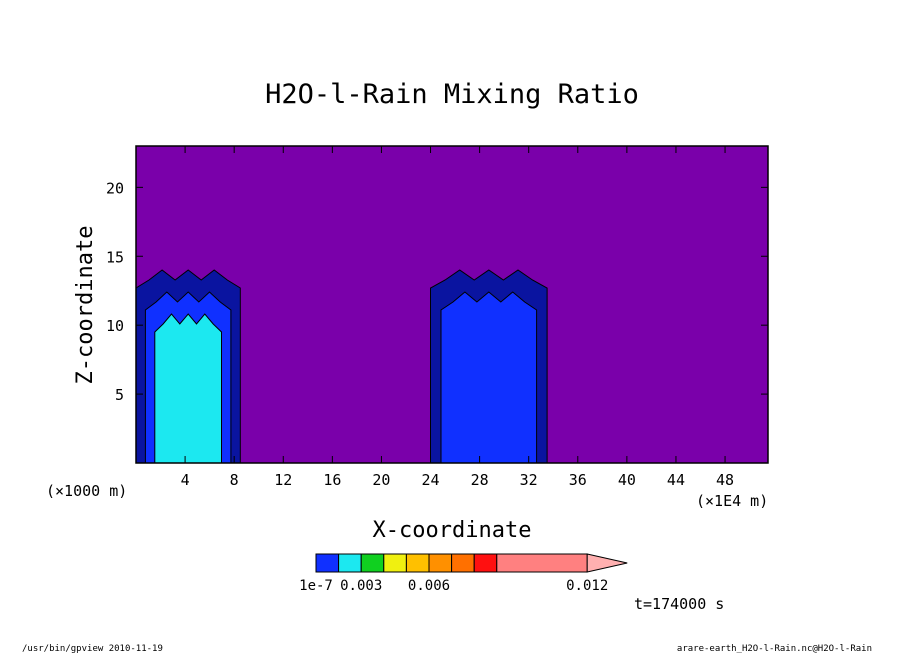 The width and height of the screenshot is (904, 654). What do you see at coordinates (463, 573) in the screenshot?
I see `colorbar: 1e-7 0.003 0.006 0.012` at bounding box center [463, 573].